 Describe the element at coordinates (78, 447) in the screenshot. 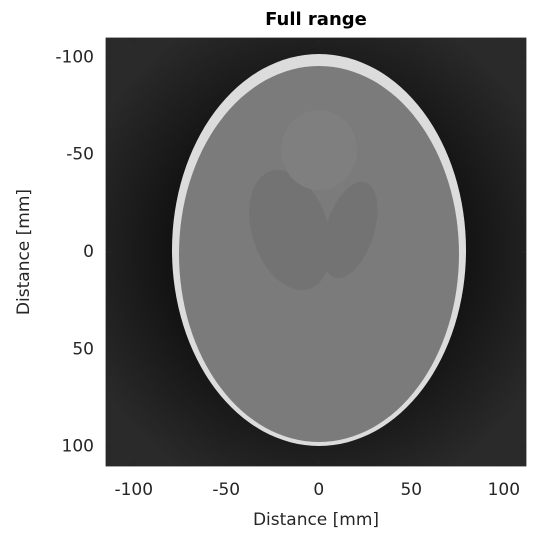

I see `y-tick-label: 100` at that location.